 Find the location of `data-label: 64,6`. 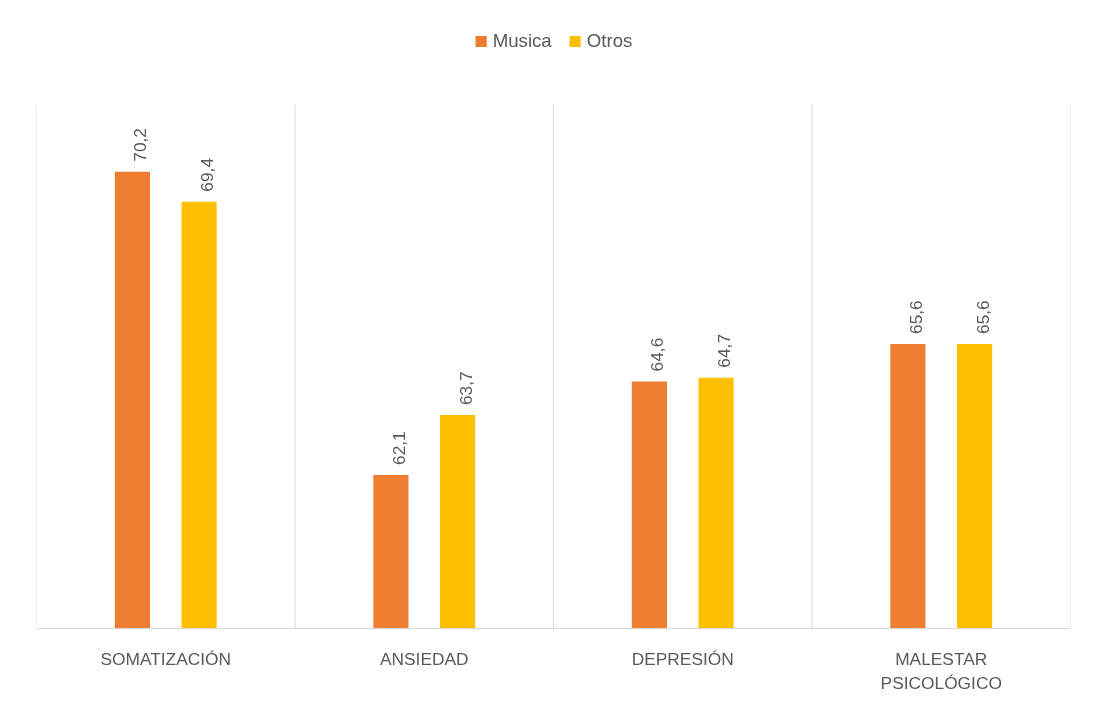

data-label: 64,6 is located at coordinates (657, 354).